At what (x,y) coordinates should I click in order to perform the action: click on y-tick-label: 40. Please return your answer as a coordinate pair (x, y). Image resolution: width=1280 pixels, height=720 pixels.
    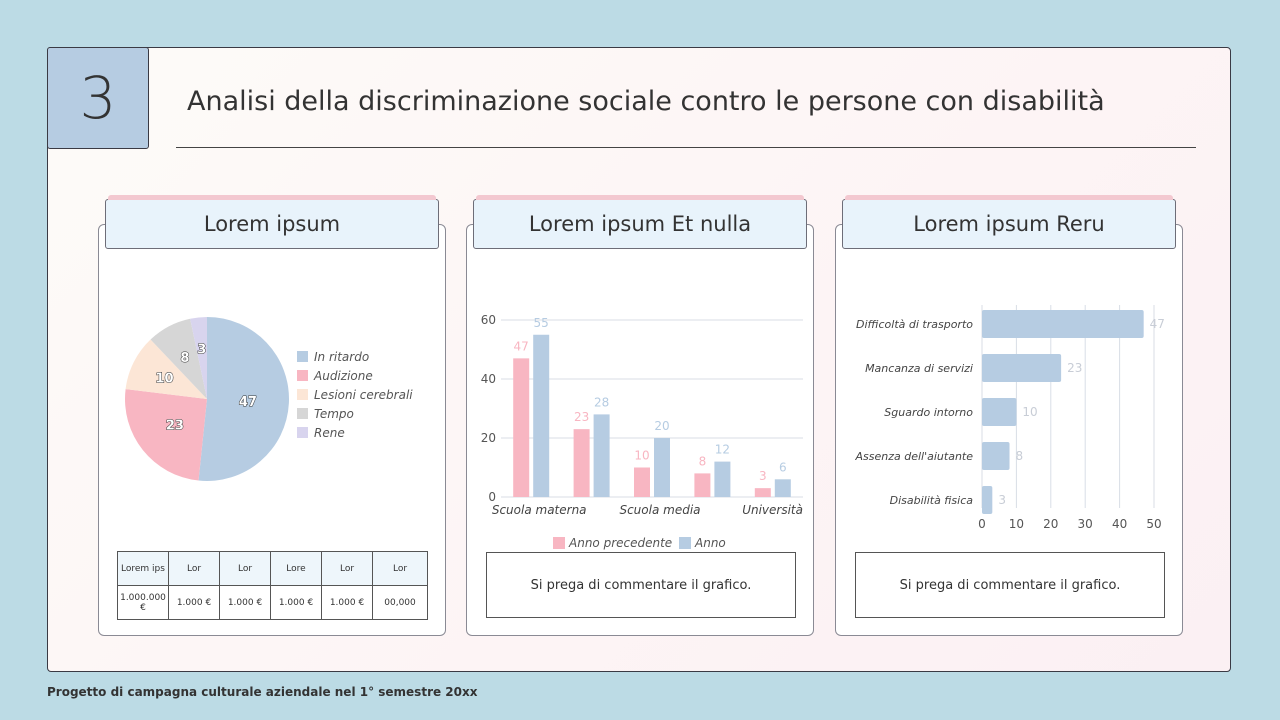
    Looking at the image, I should click on (488, 379).